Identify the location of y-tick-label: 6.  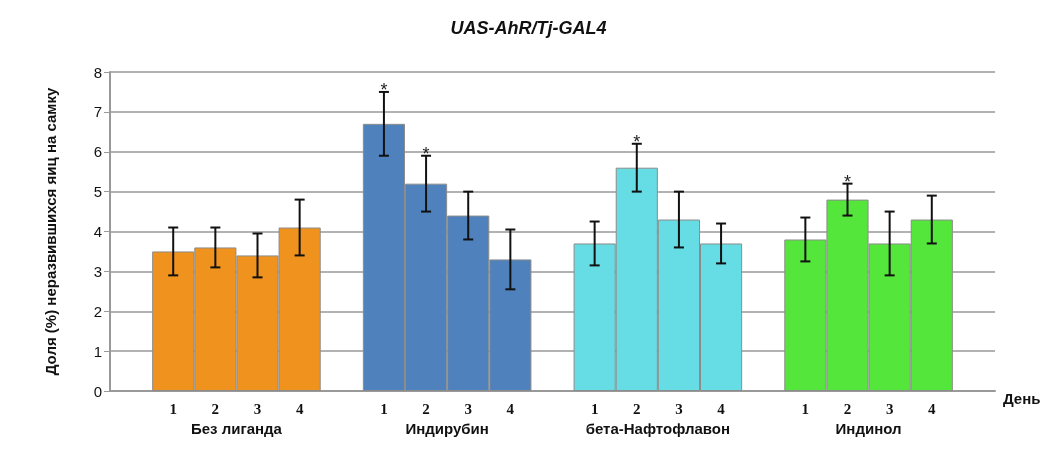
(97, 152).